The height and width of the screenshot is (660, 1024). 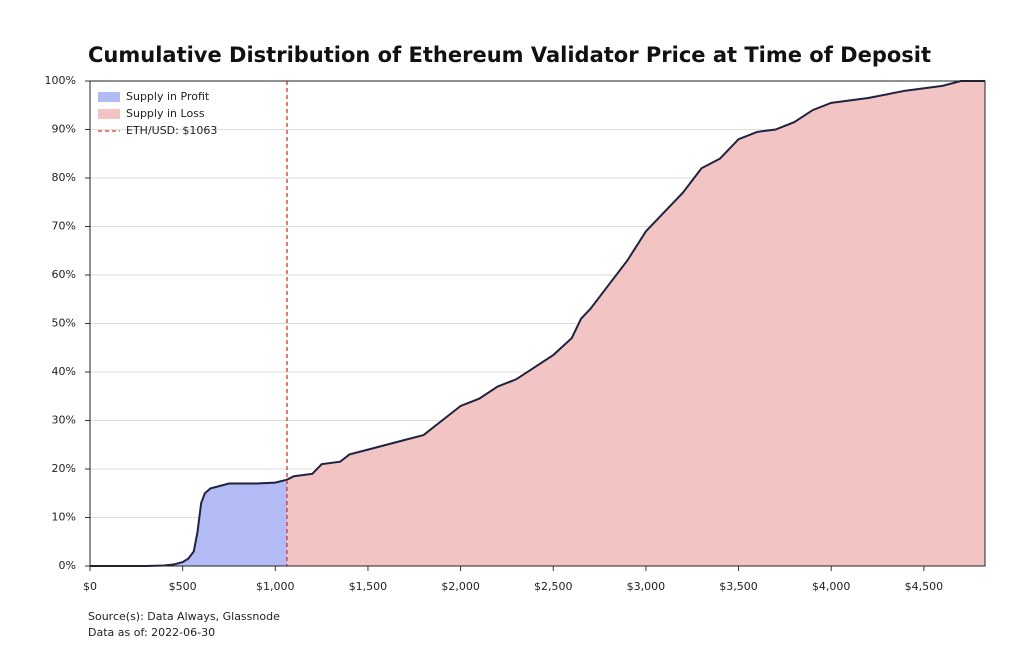 I want to click on y-tick-label: 50%, so click(x=64, y=323).